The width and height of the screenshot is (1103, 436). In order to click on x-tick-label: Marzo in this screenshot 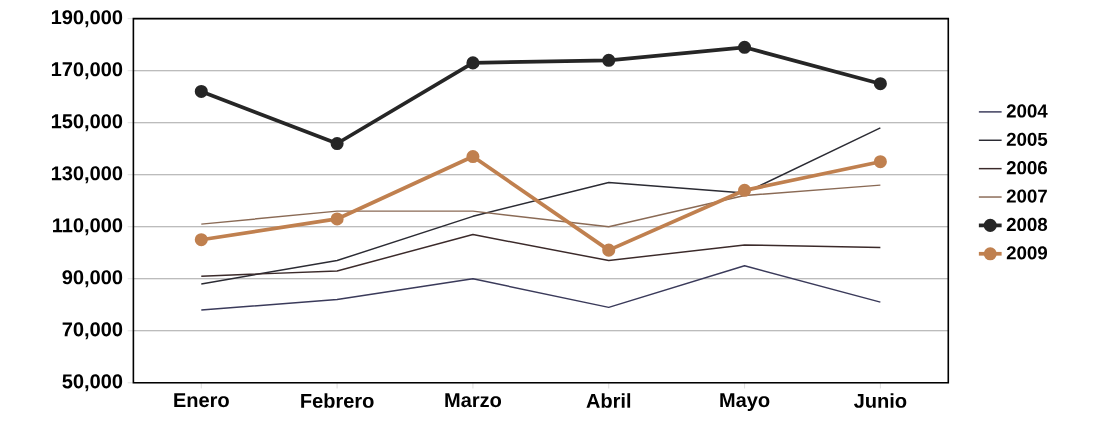, I will do `click(473, 400)`.